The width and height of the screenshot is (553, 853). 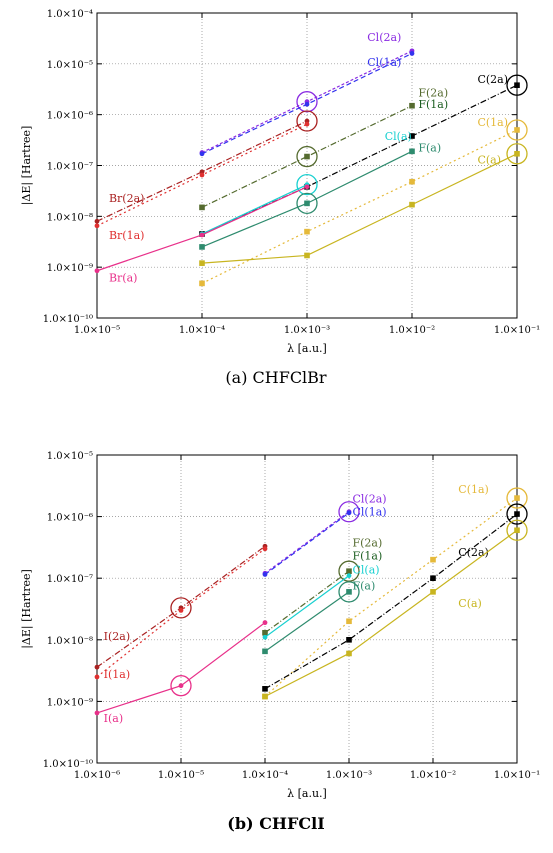 I want to click on series-label: I(a), so click(x=114, y=718).